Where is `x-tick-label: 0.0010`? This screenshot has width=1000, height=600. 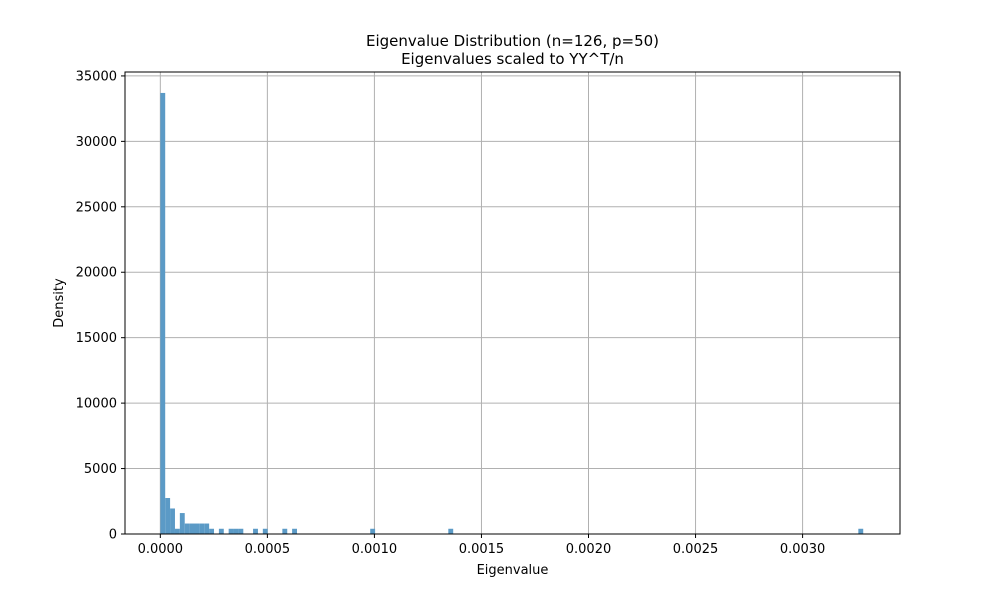
x-tick-label: 0.0010 is located at coordinates (375, 549).